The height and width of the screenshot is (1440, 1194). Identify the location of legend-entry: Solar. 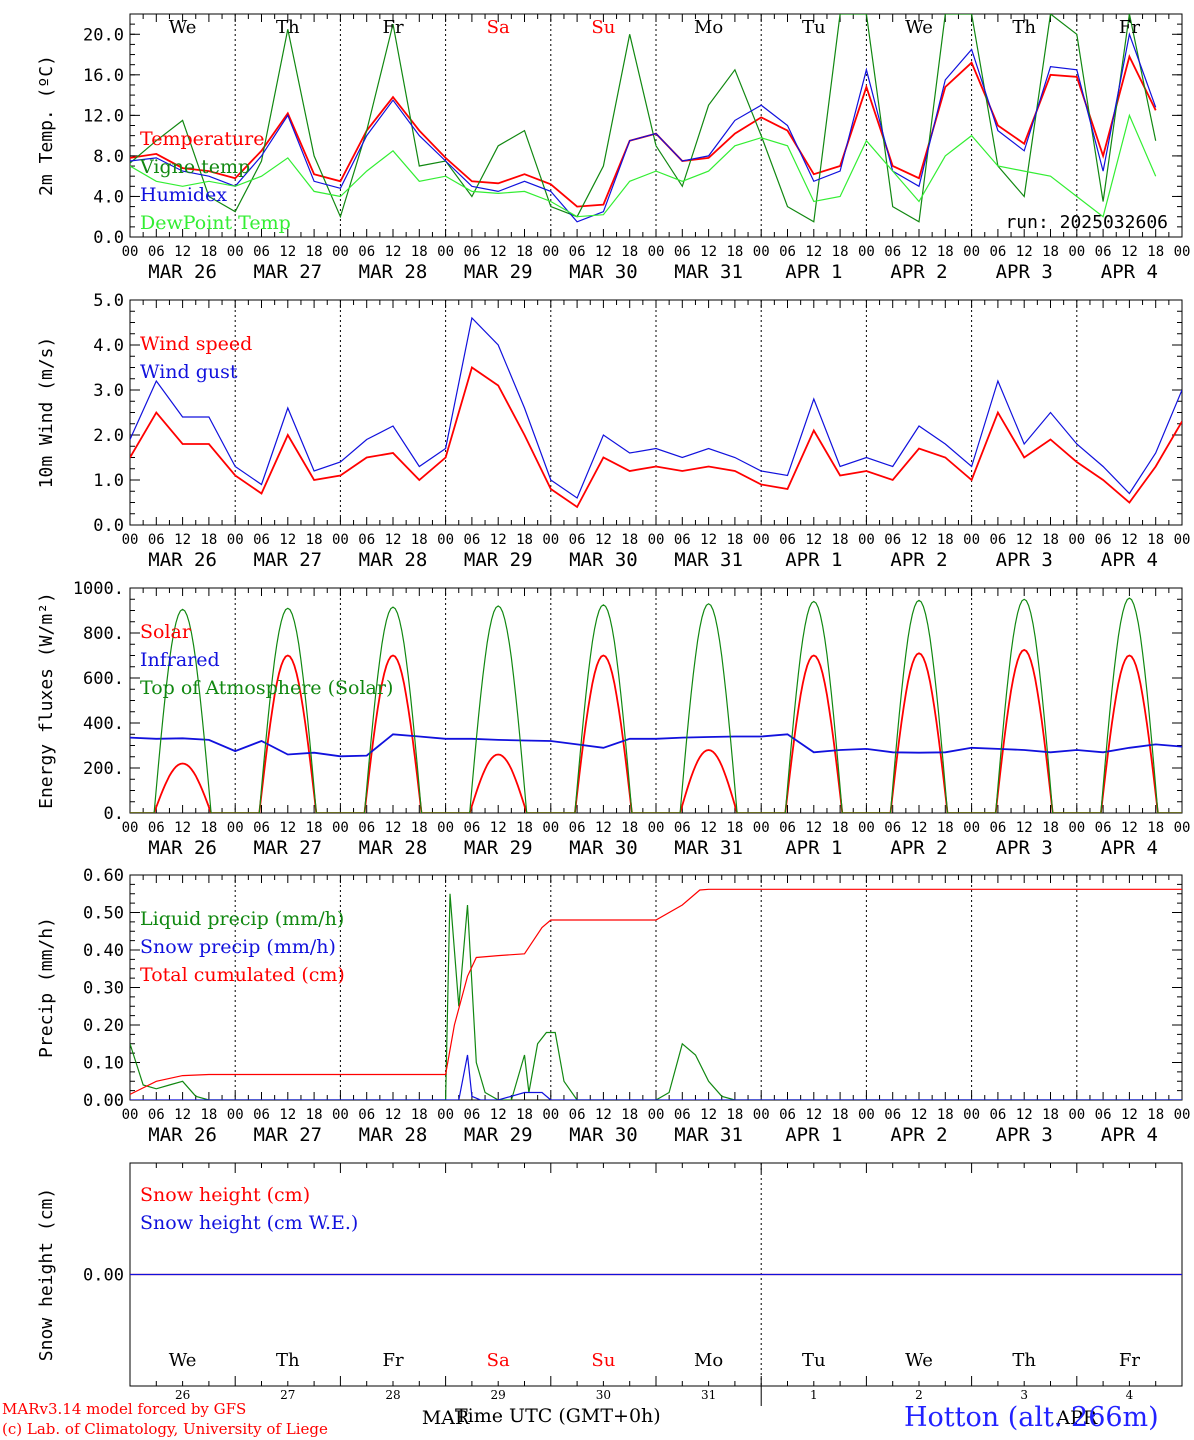
(166, 632).